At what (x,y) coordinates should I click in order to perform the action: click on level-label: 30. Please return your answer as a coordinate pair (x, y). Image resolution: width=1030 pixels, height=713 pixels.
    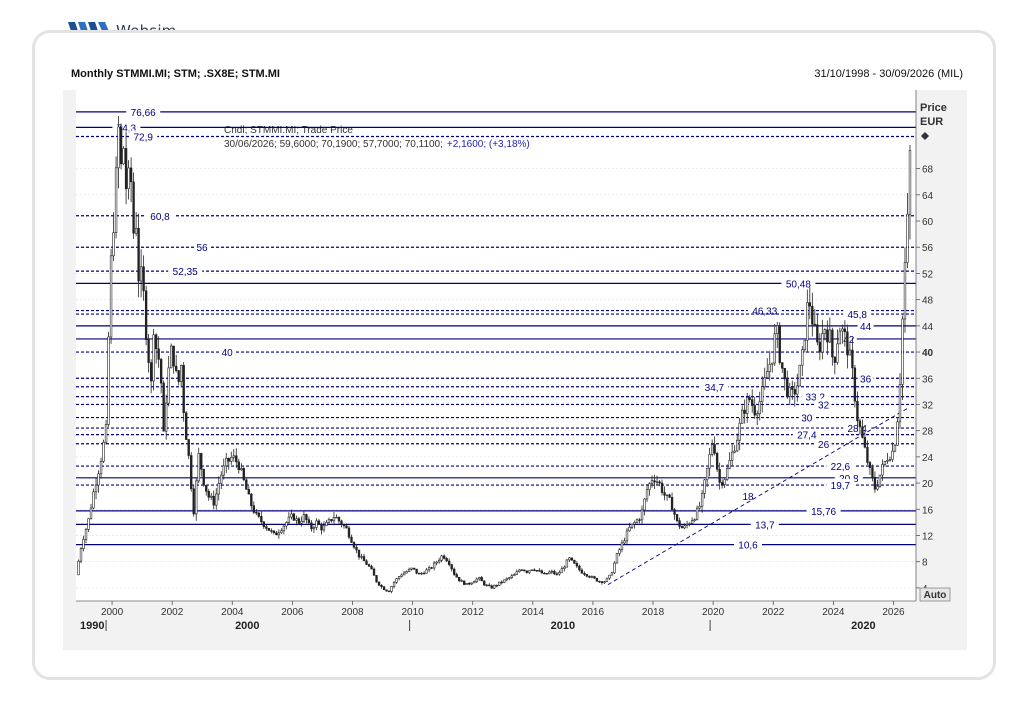
    Looking at the image, I should click on (807, 419).